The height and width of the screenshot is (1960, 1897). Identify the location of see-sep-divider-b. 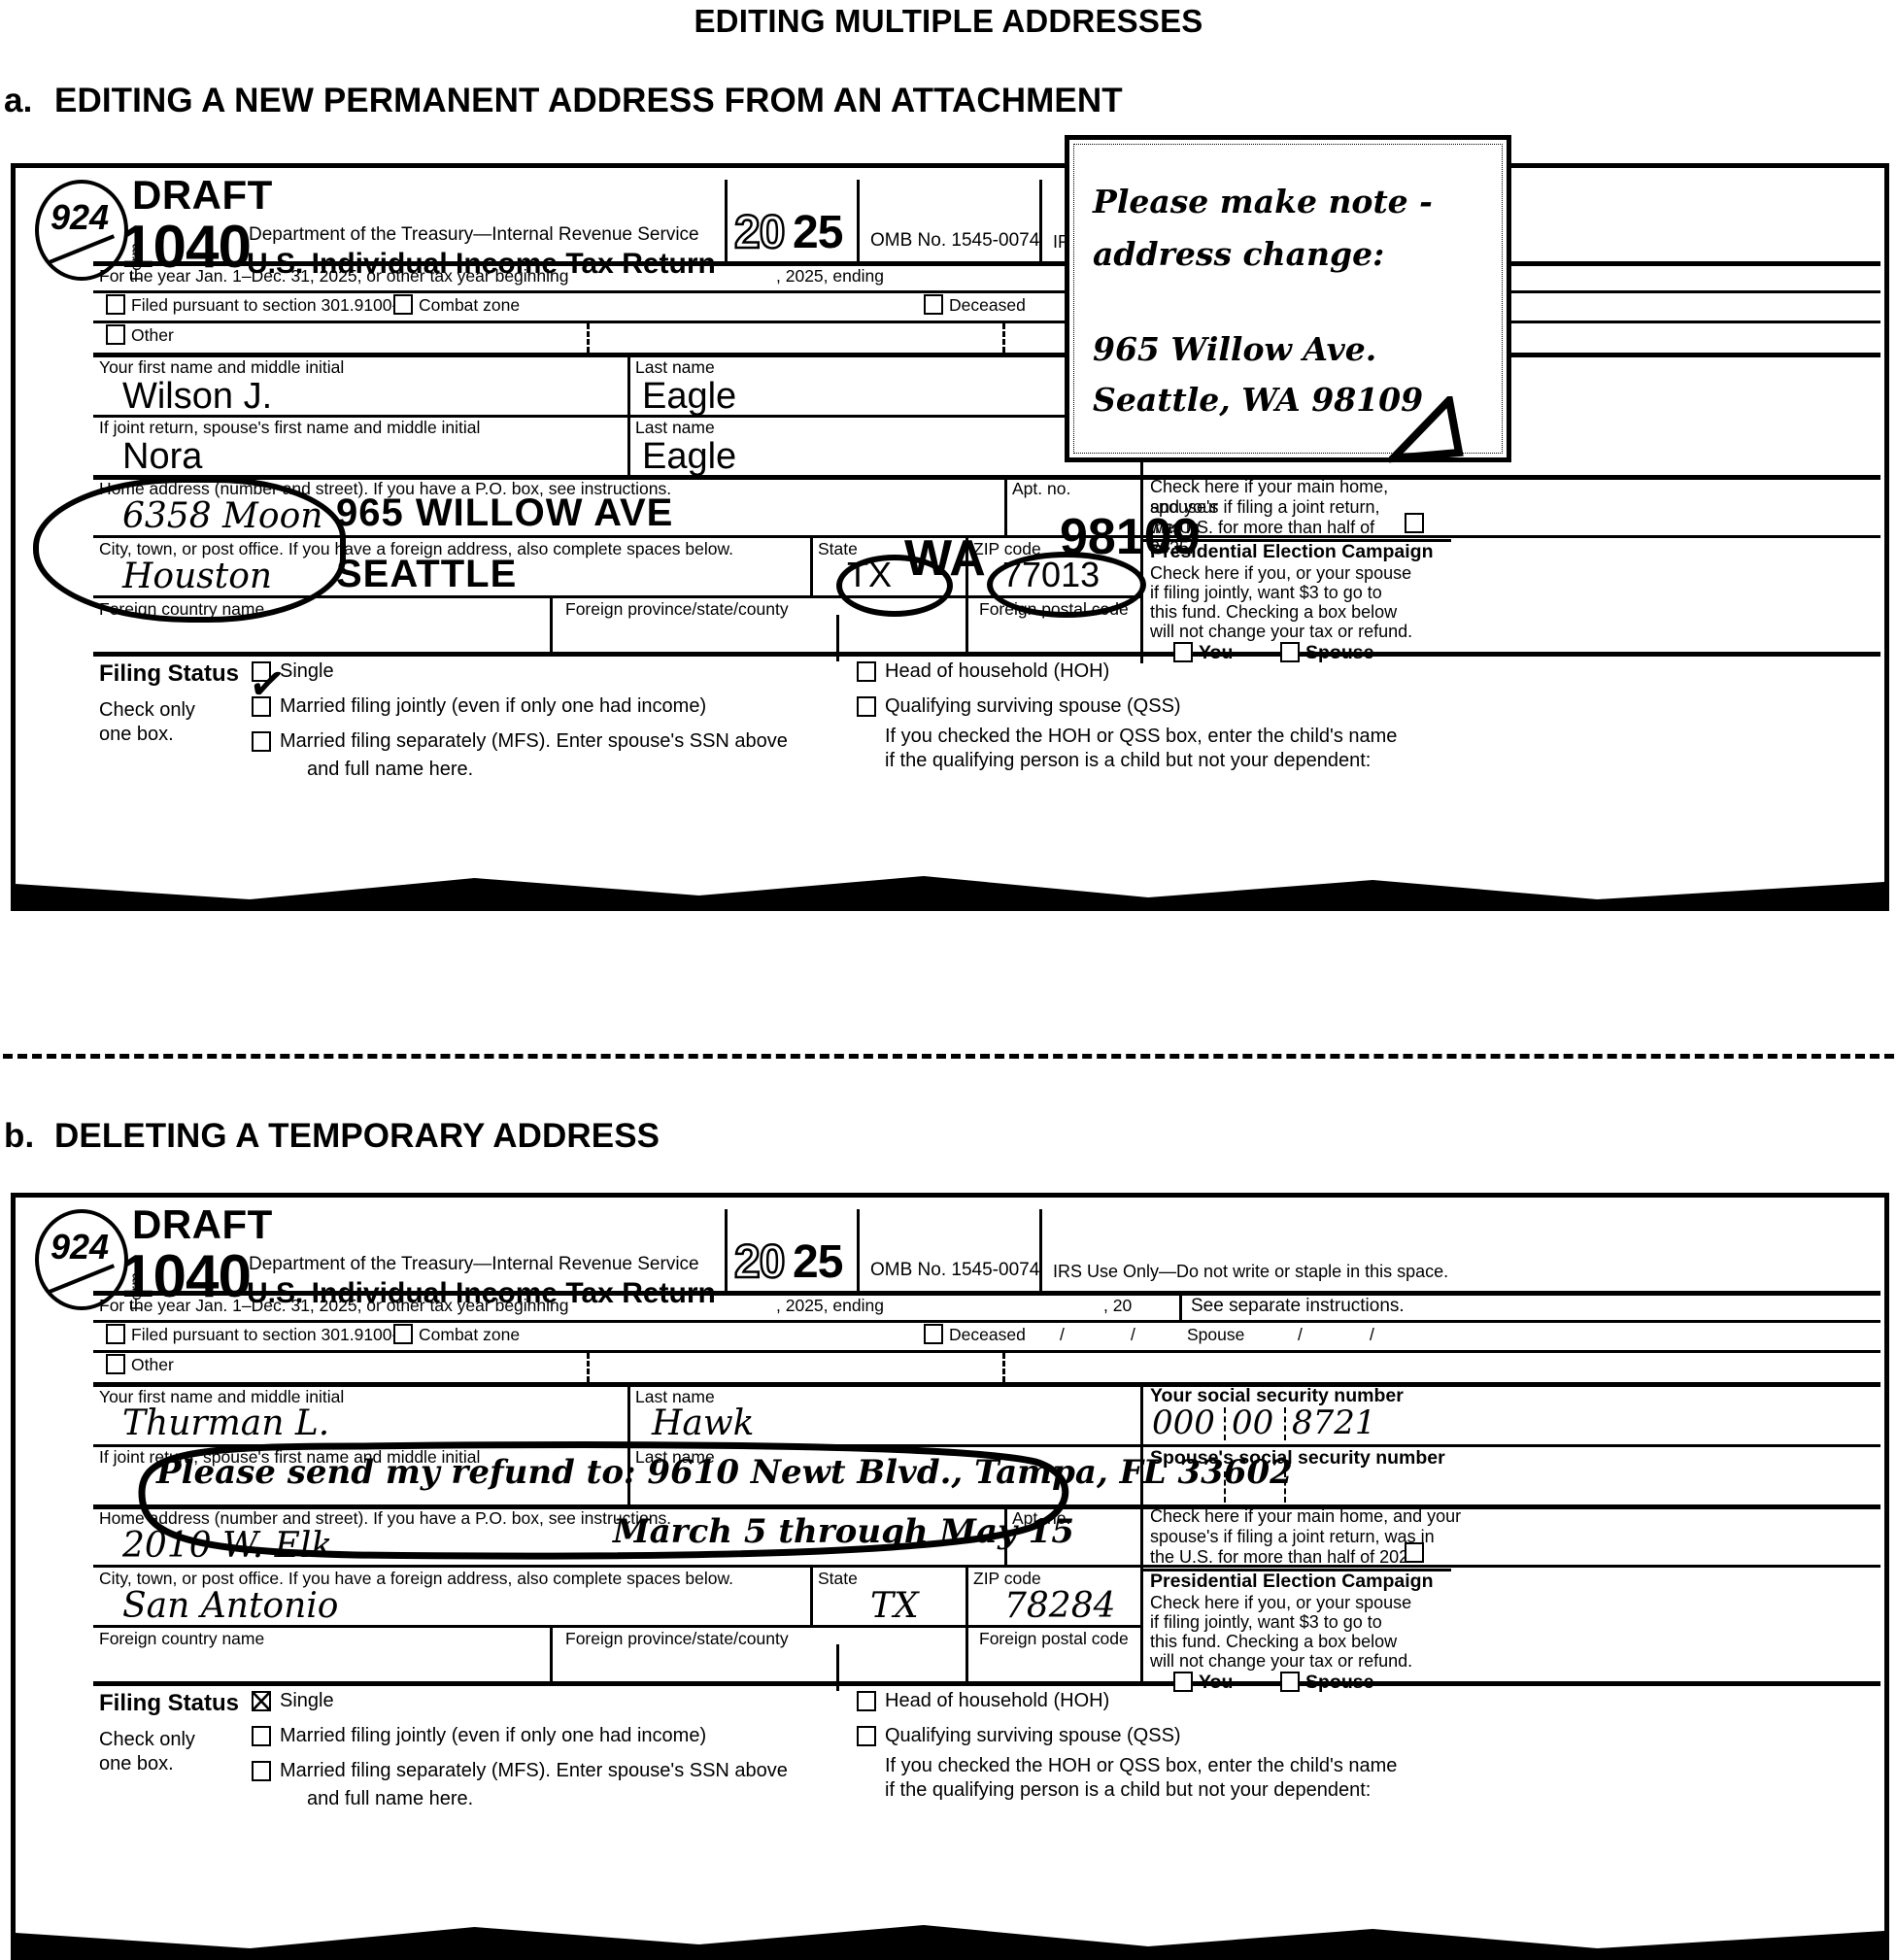
(1180, 1306).